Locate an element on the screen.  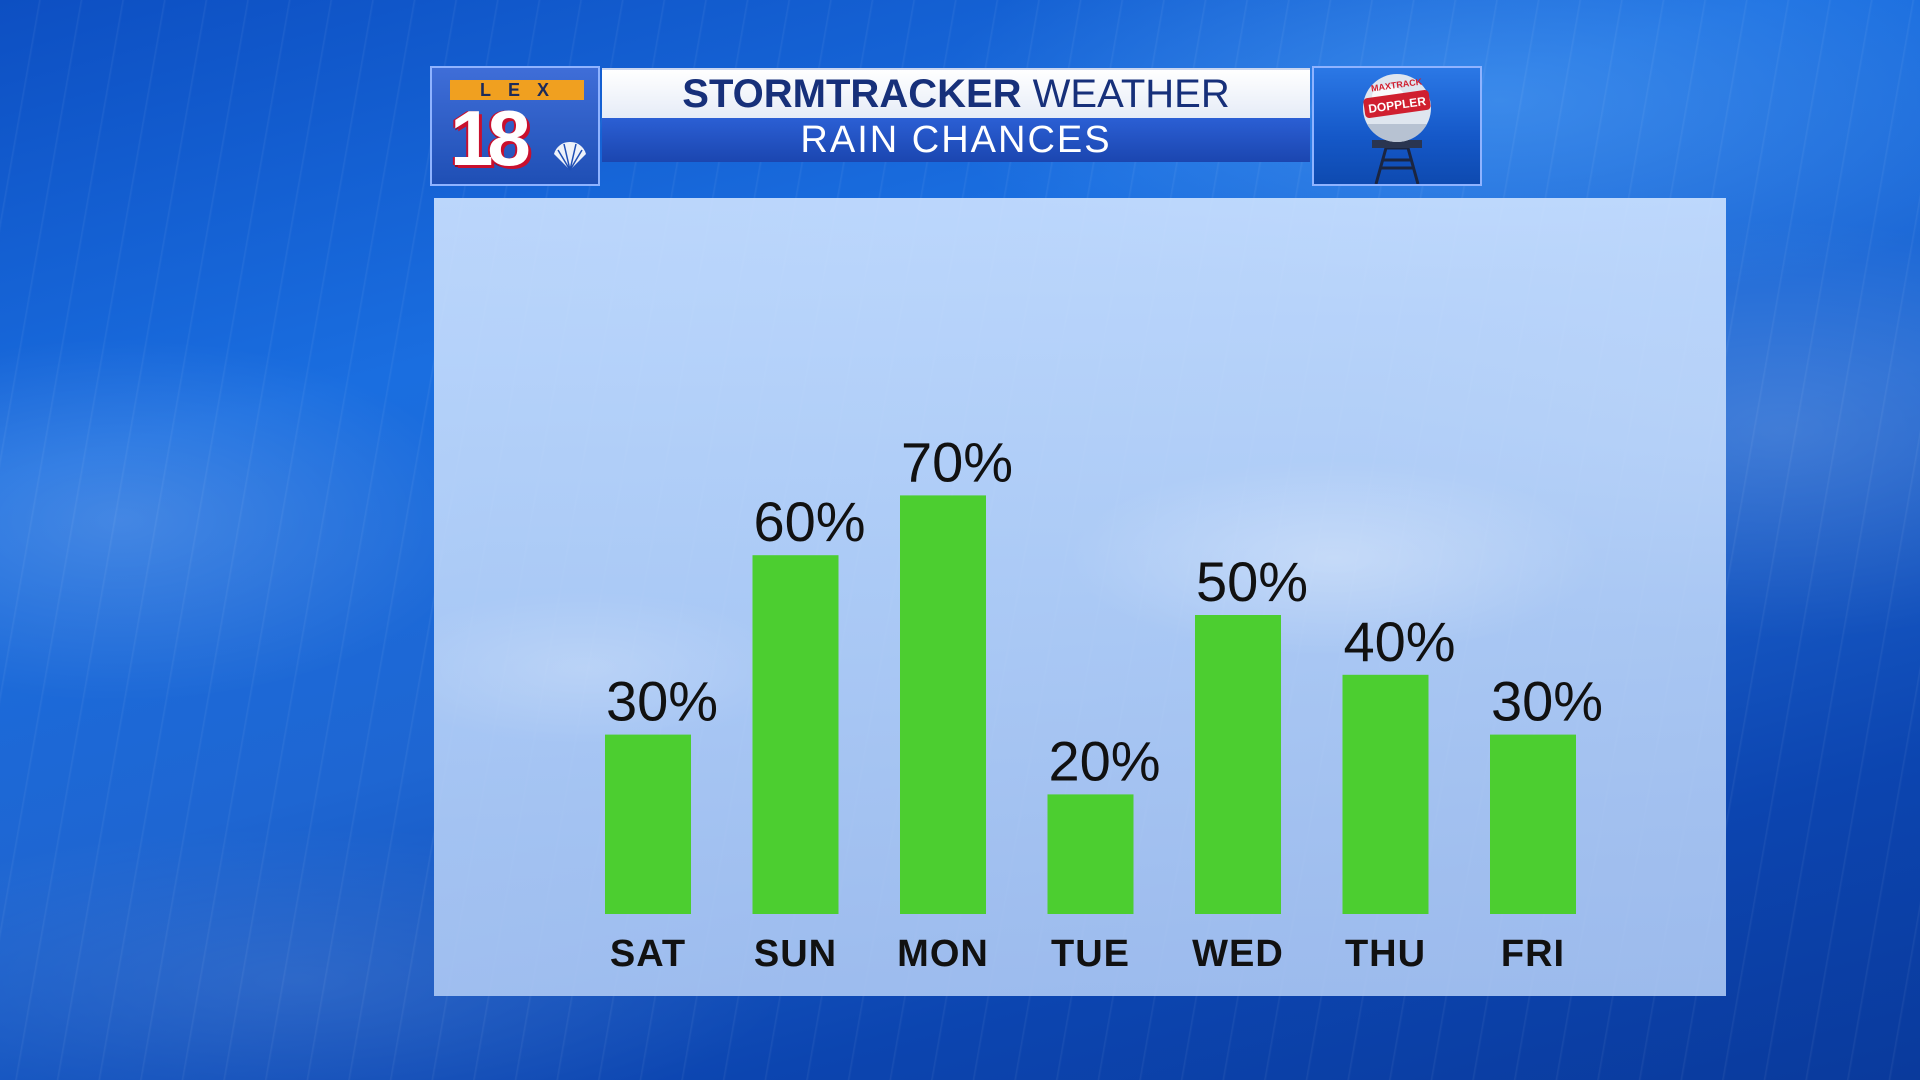
day-label-tue: TUE is located at coordinates (1090, 954).